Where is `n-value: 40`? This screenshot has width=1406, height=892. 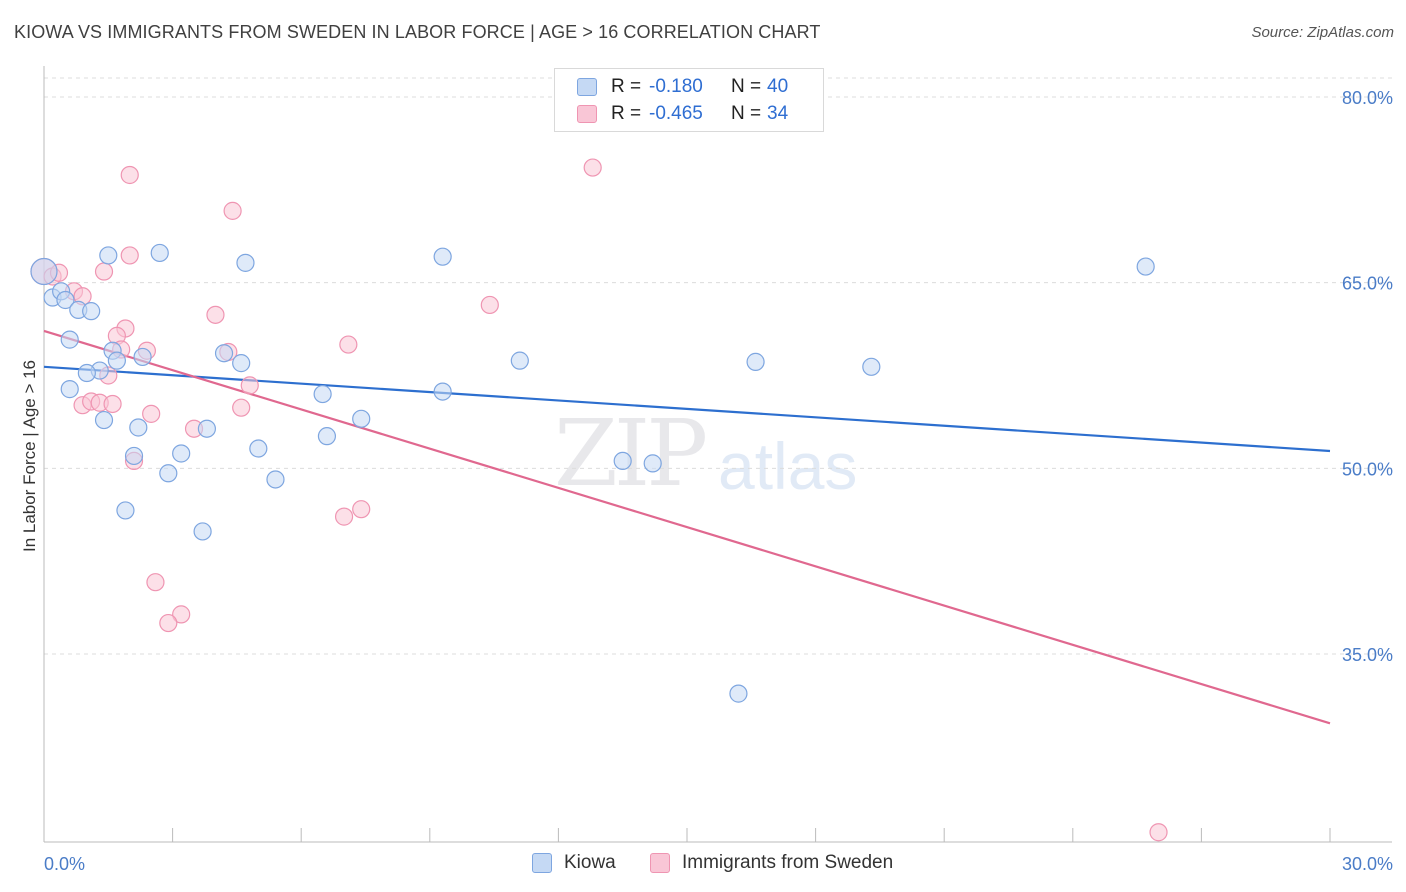 n-value: 40 is located at coordinates (778, 86).